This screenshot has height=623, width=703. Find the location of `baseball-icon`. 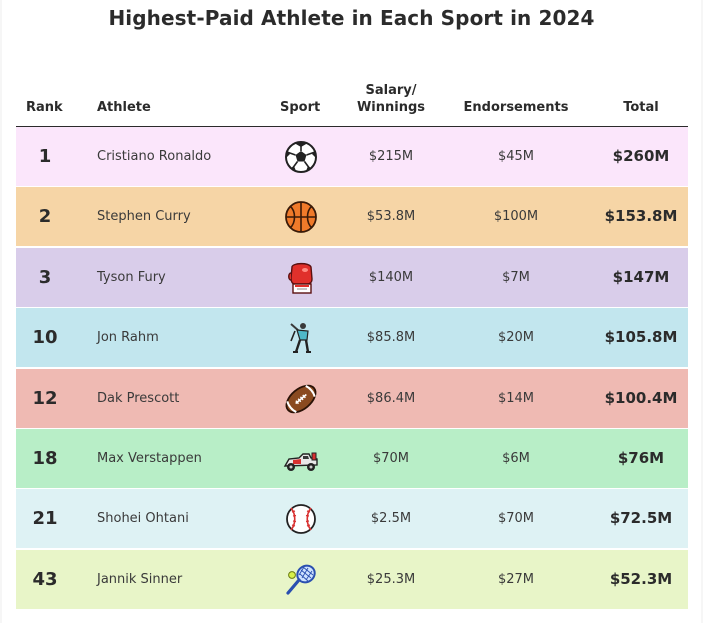

baseball-icon is located at coordinates (301, 519).